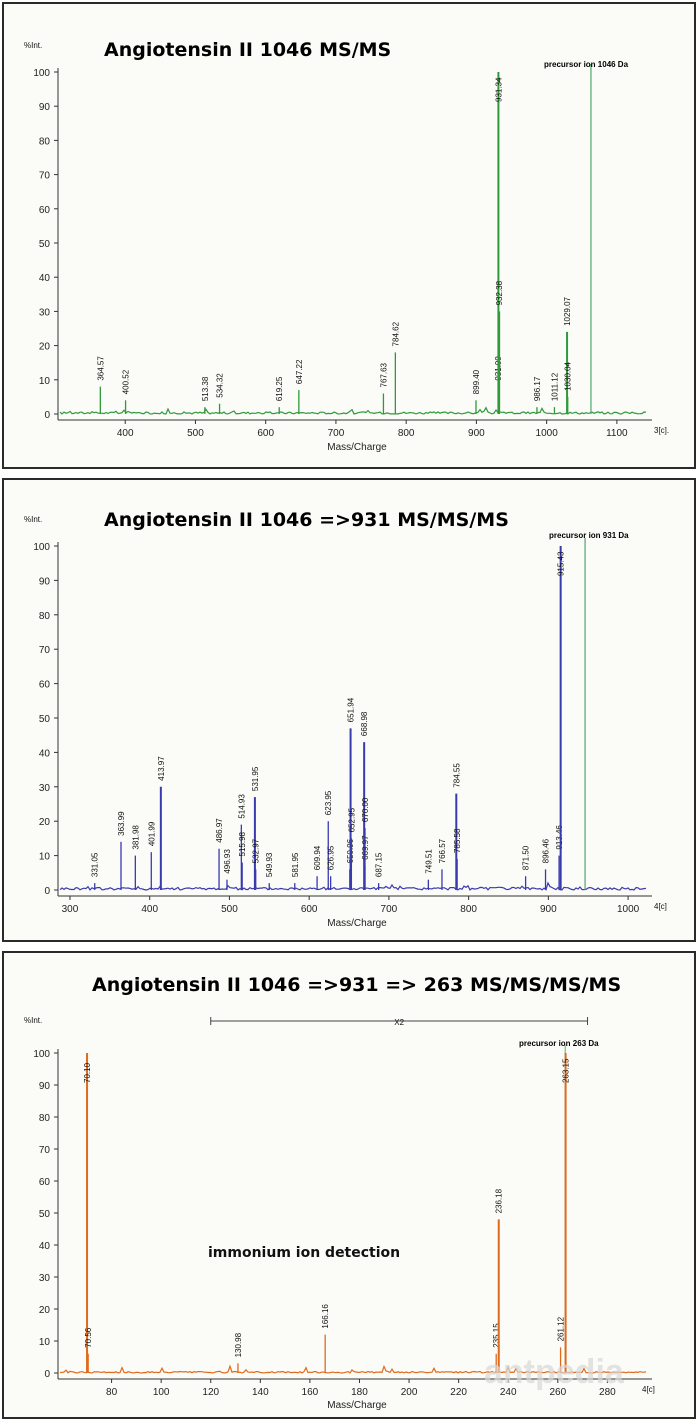 This screenshot has width=700, height=1421. What do you see at coordinates (607, 1392) in the screenshot?
I see `x-tick-label: 280` at bounding box center [607, 1392].